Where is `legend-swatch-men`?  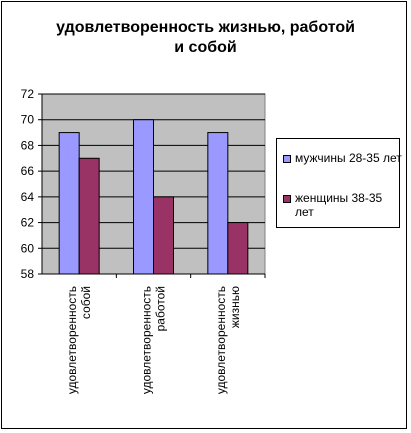
legend-swatch-men is located at coordinates (287, 159).